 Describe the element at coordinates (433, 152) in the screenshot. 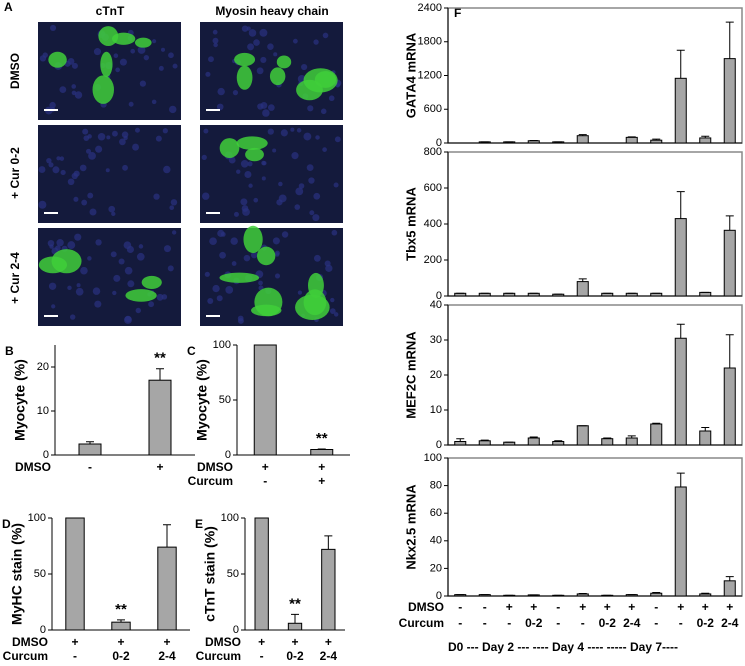

I see `y-tick-label: 800` at that location.